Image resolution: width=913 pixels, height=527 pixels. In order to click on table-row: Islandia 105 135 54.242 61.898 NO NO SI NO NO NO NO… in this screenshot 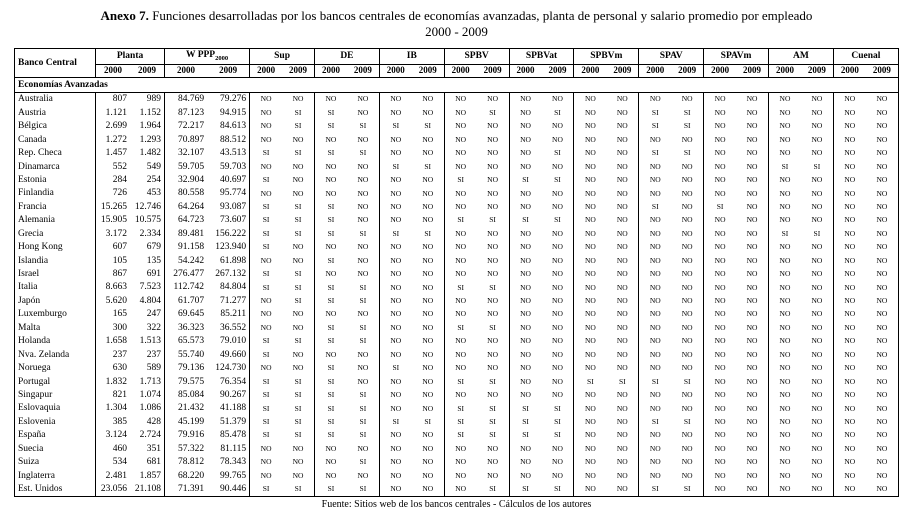, I will do `click(457, 261)`.